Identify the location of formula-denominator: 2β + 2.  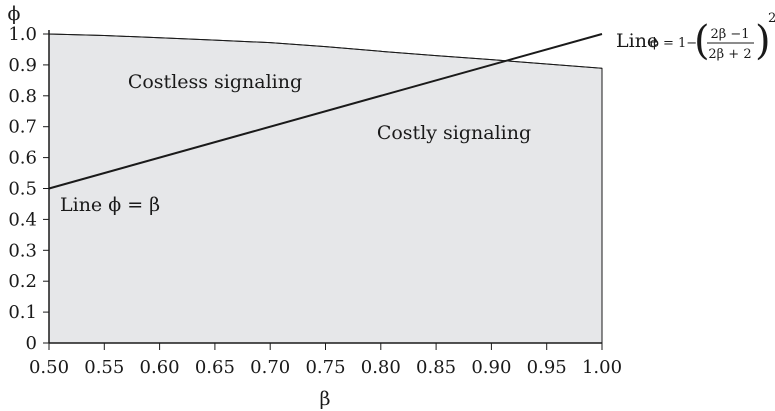
(729, 54).